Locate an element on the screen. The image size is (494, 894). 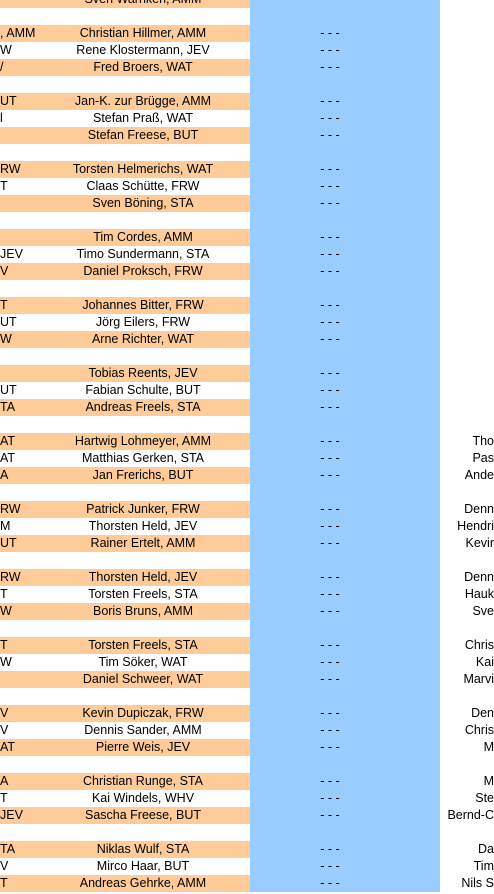
name-cell: Tim Söker, WAT is located at coordinates (143, 662).